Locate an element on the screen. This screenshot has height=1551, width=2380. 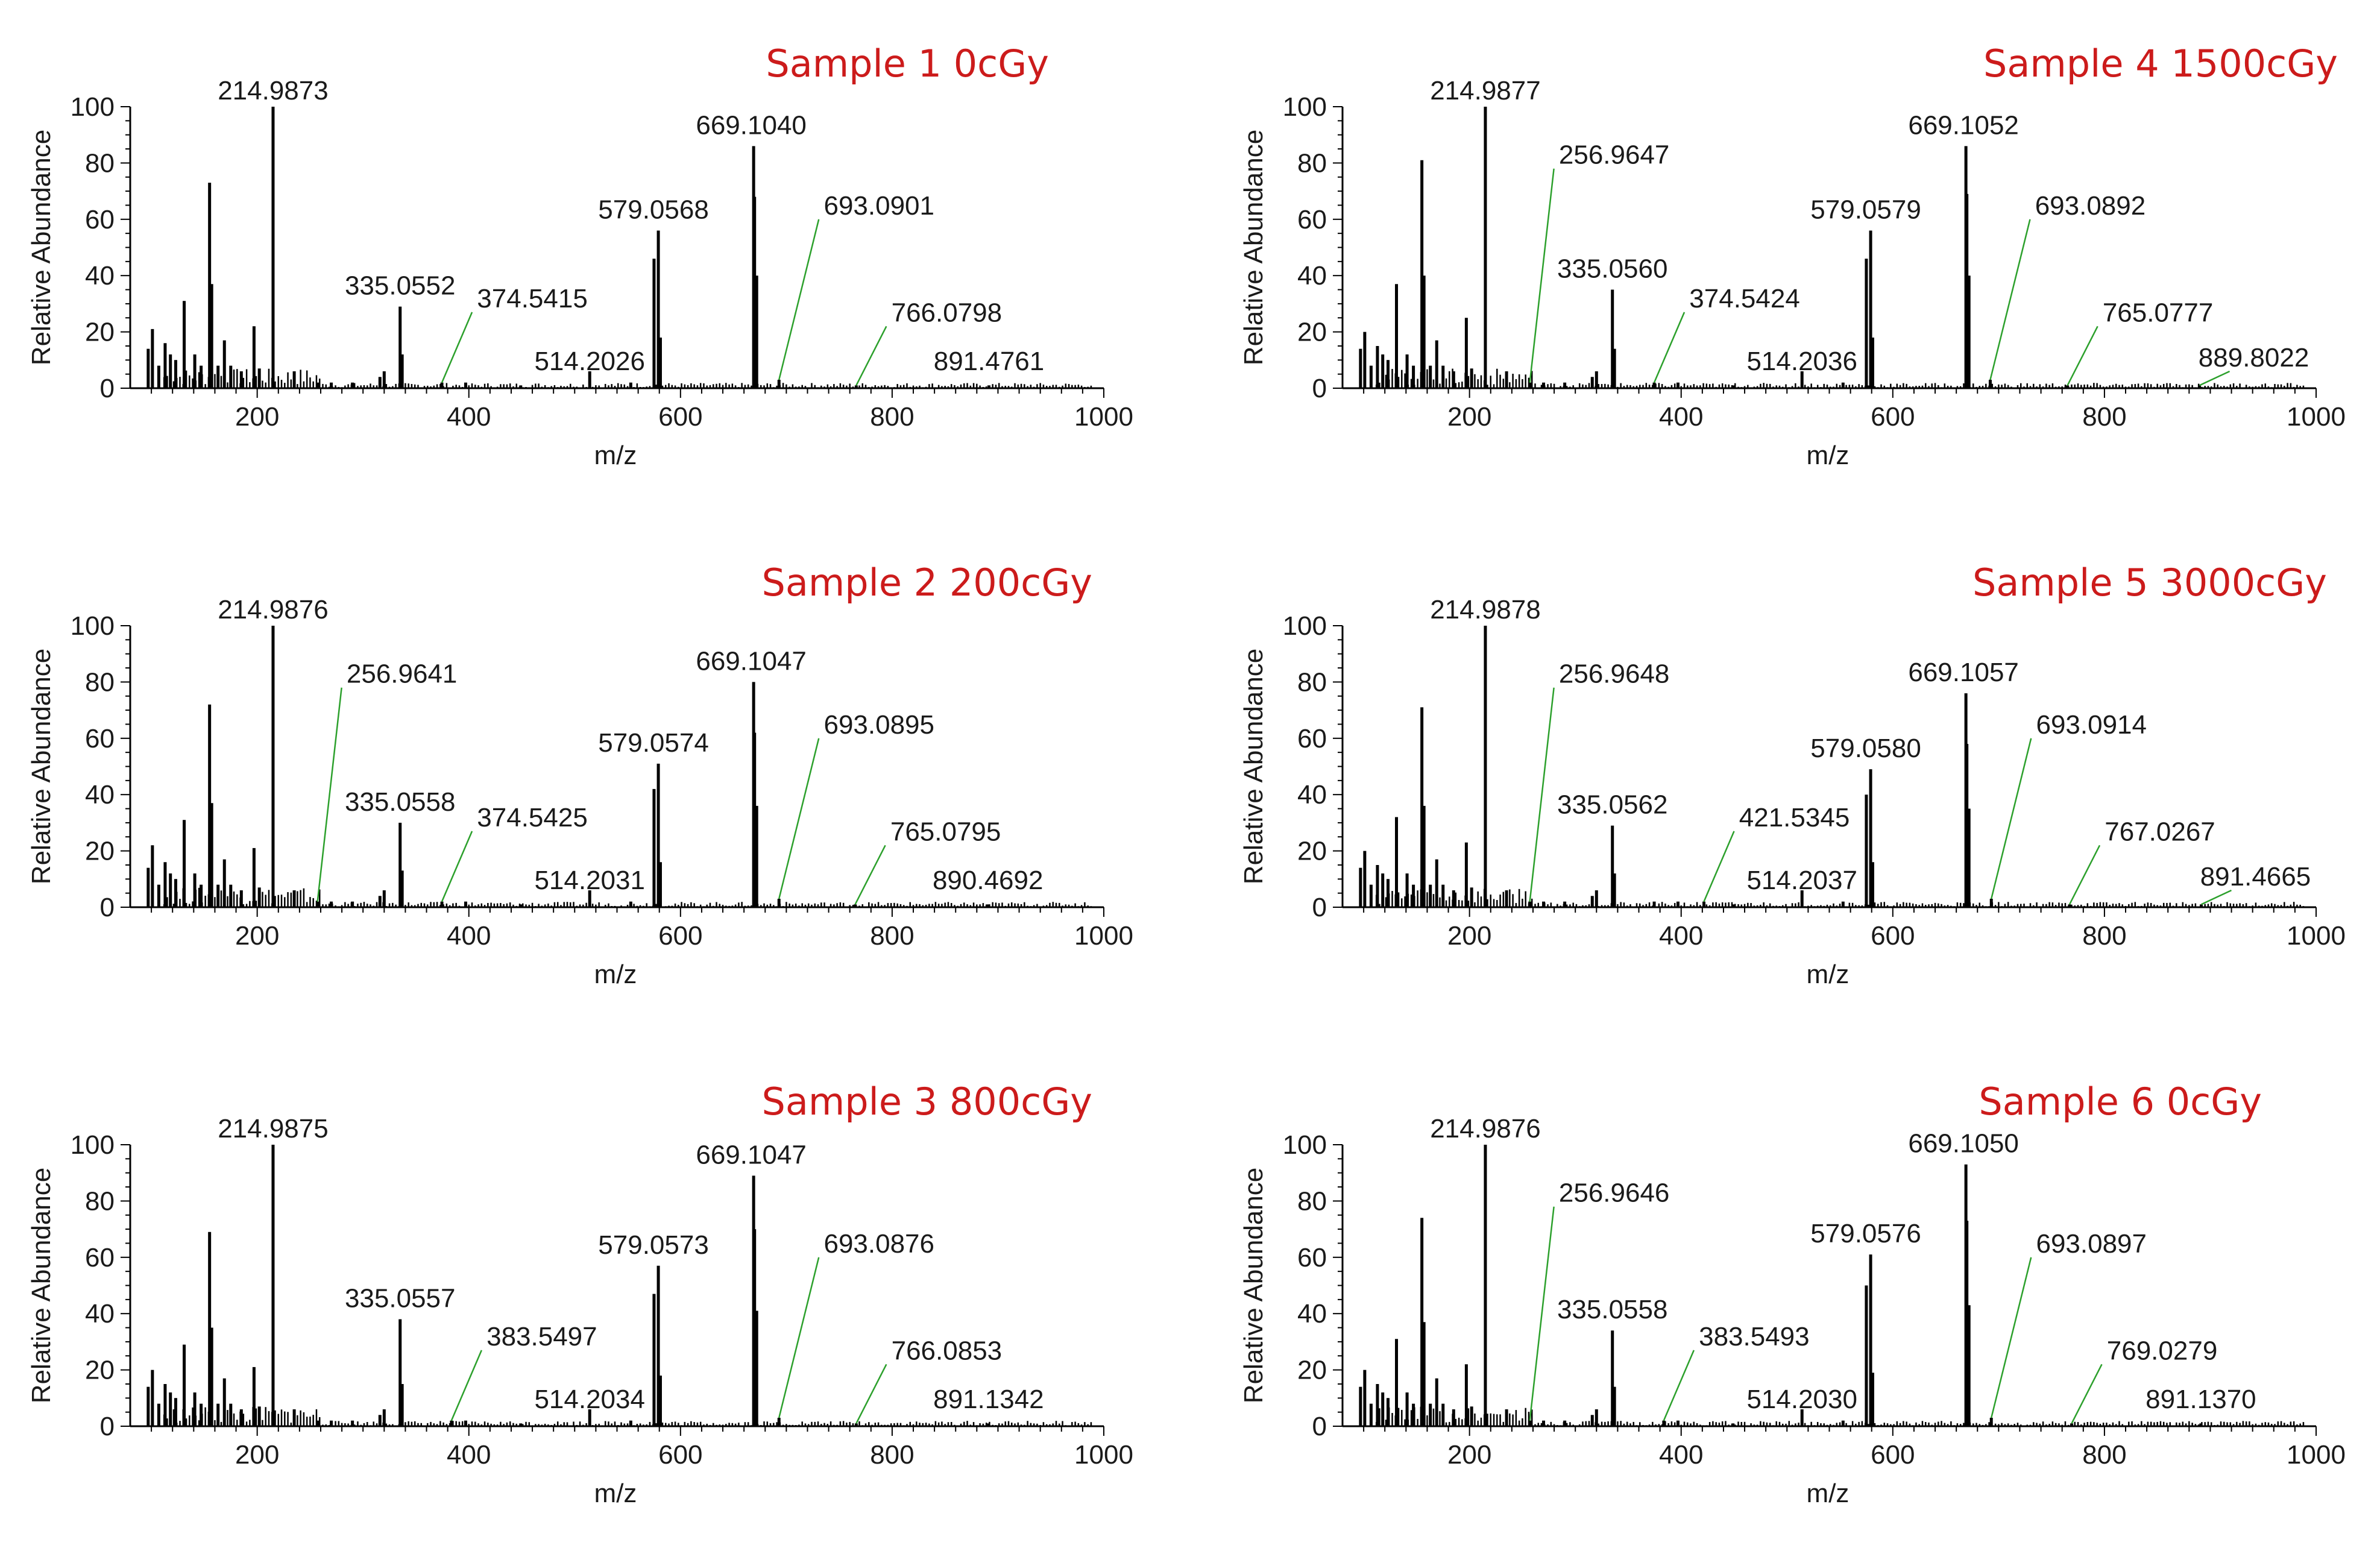
peak-annotation: 891.4761 is located at coordinates (989, 361).